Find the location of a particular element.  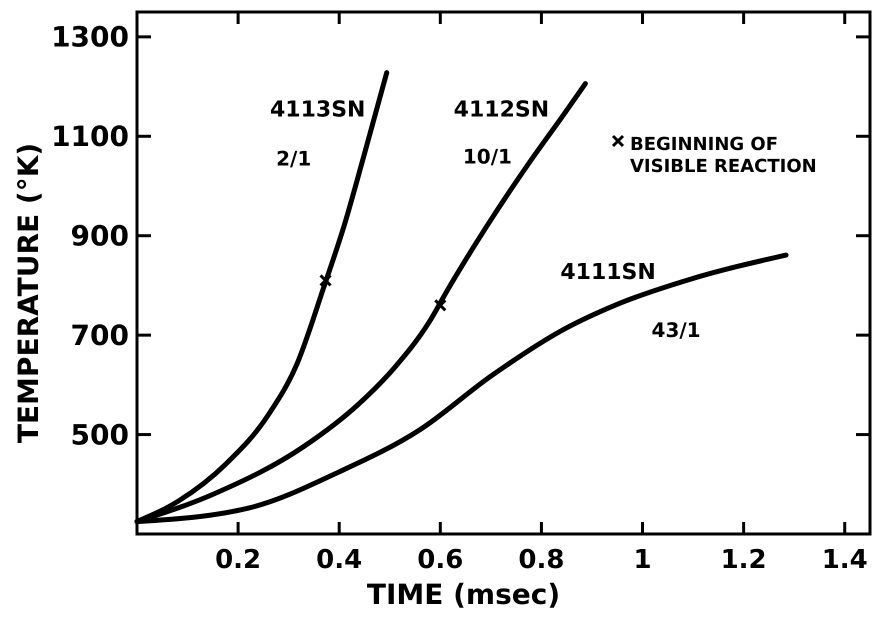

x-tick-label: 0.2 is located at coordinates (238, 560).